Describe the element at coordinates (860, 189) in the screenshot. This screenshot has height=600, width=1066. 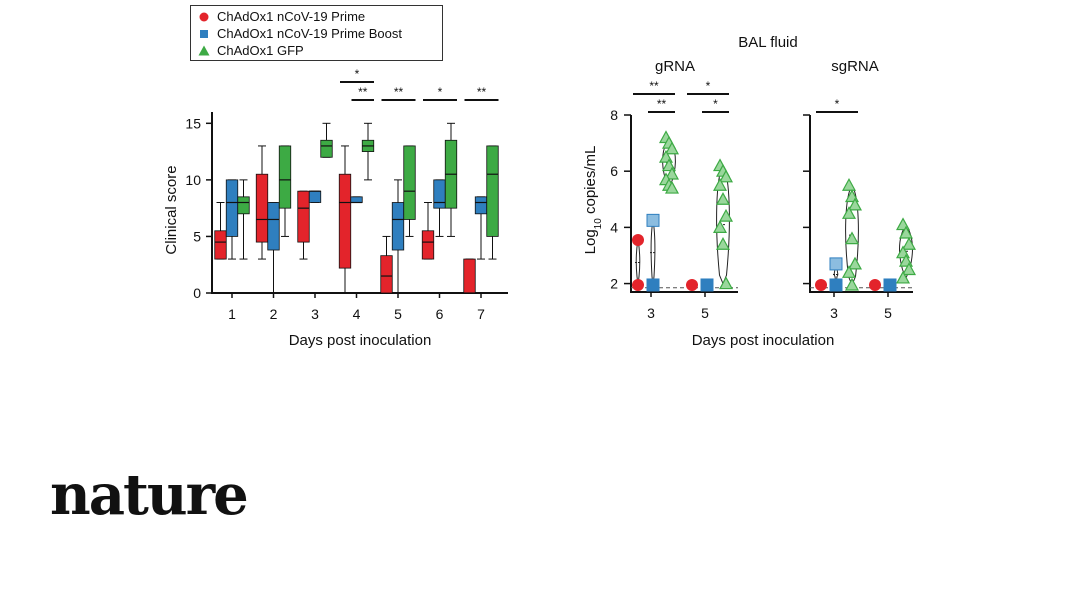
I see `sgrna-chart: sgRNA 3 5 *` at that location.